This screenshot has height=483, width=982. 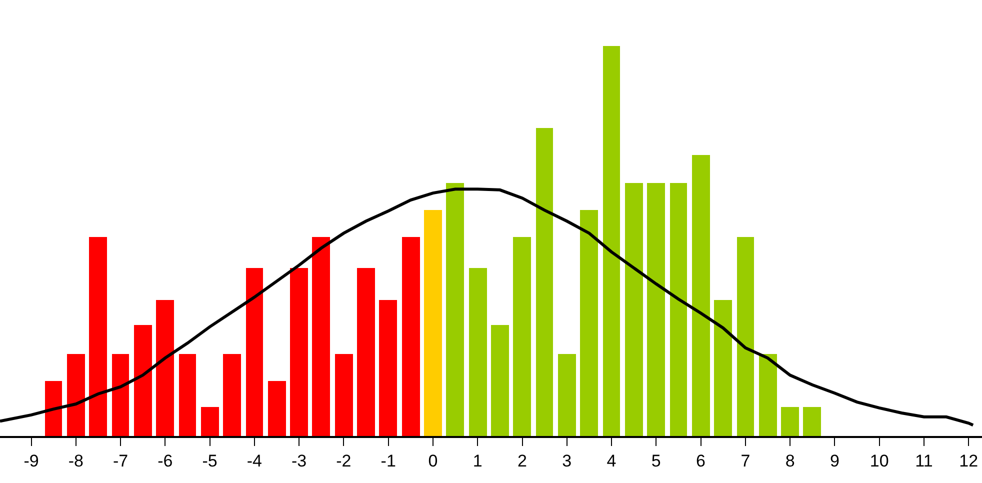 I want to click on x-tick-label: 4, so click(x=611, y=460).